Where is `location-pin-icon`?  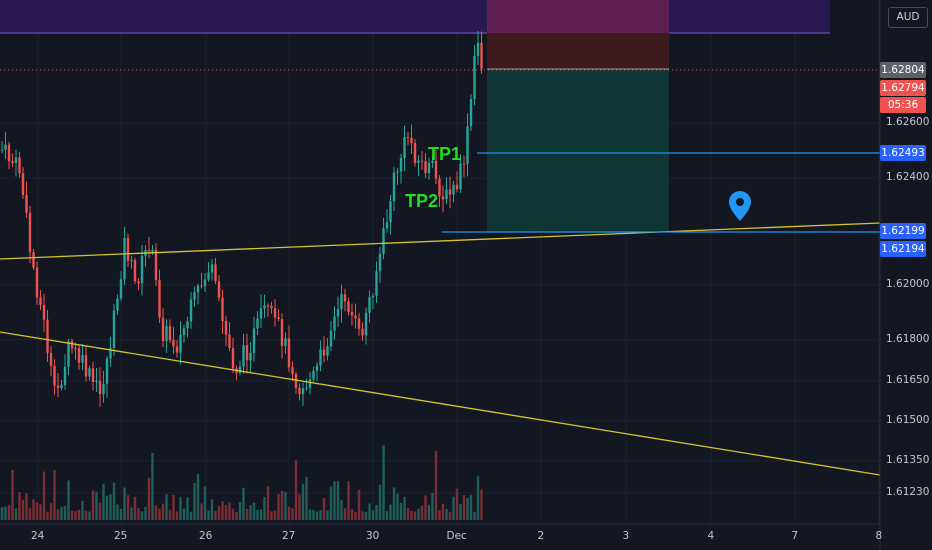
location-pin-icon is located at coordinates (740, 206).